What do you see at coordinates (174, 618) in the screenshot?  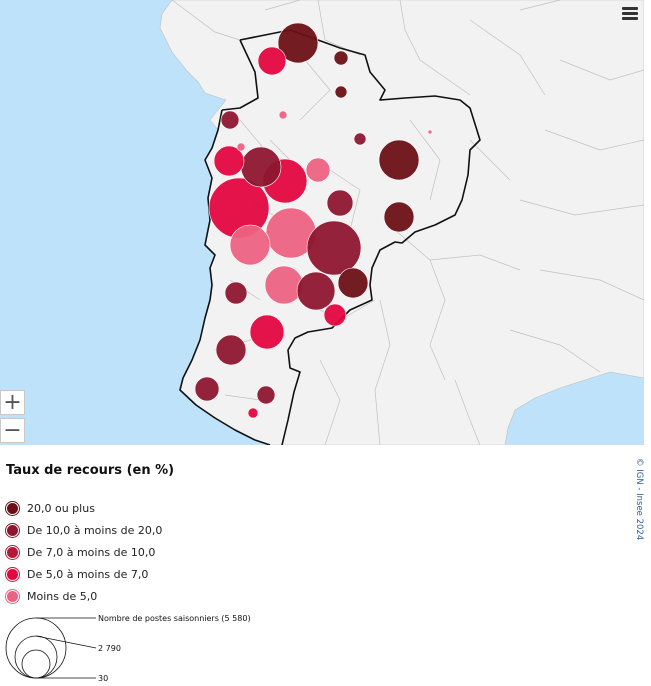 I see `size-legend-title: Nombre de postes saisonniers (5 580)` at bounding box center [174, 618].